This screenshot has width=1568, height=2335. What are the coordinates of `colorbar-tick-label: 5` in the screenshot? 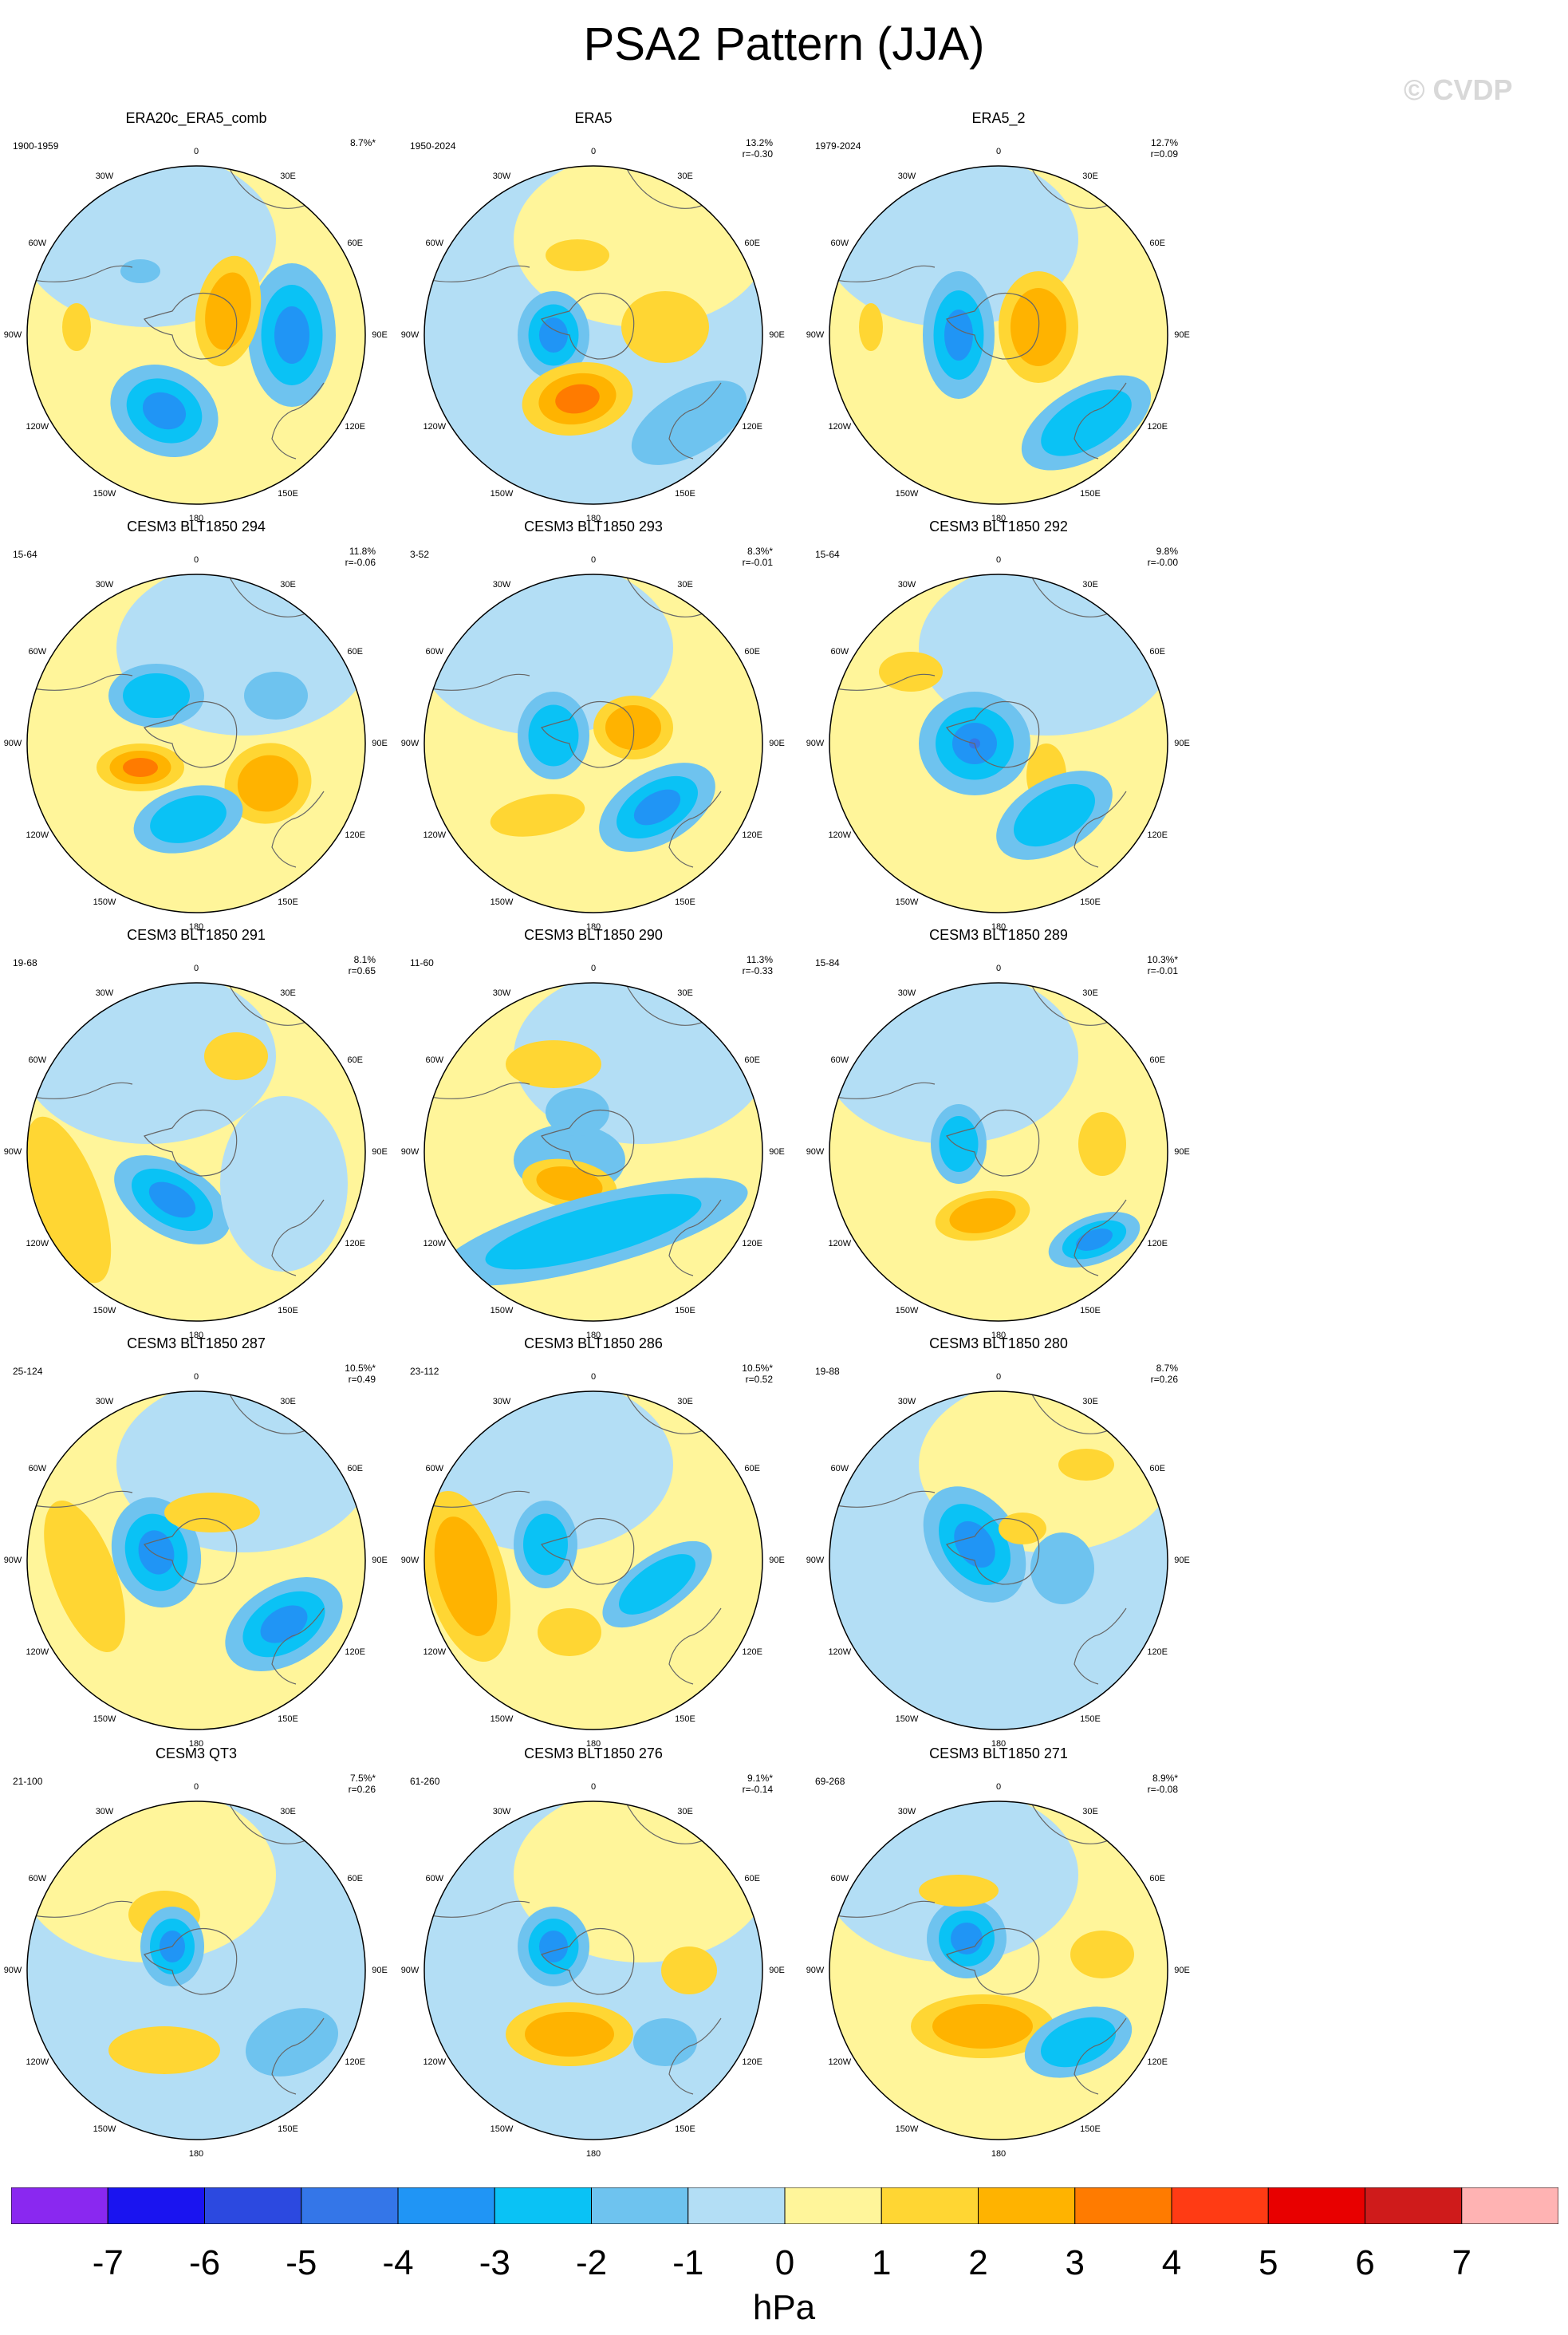 It's located at (1268, 2262).